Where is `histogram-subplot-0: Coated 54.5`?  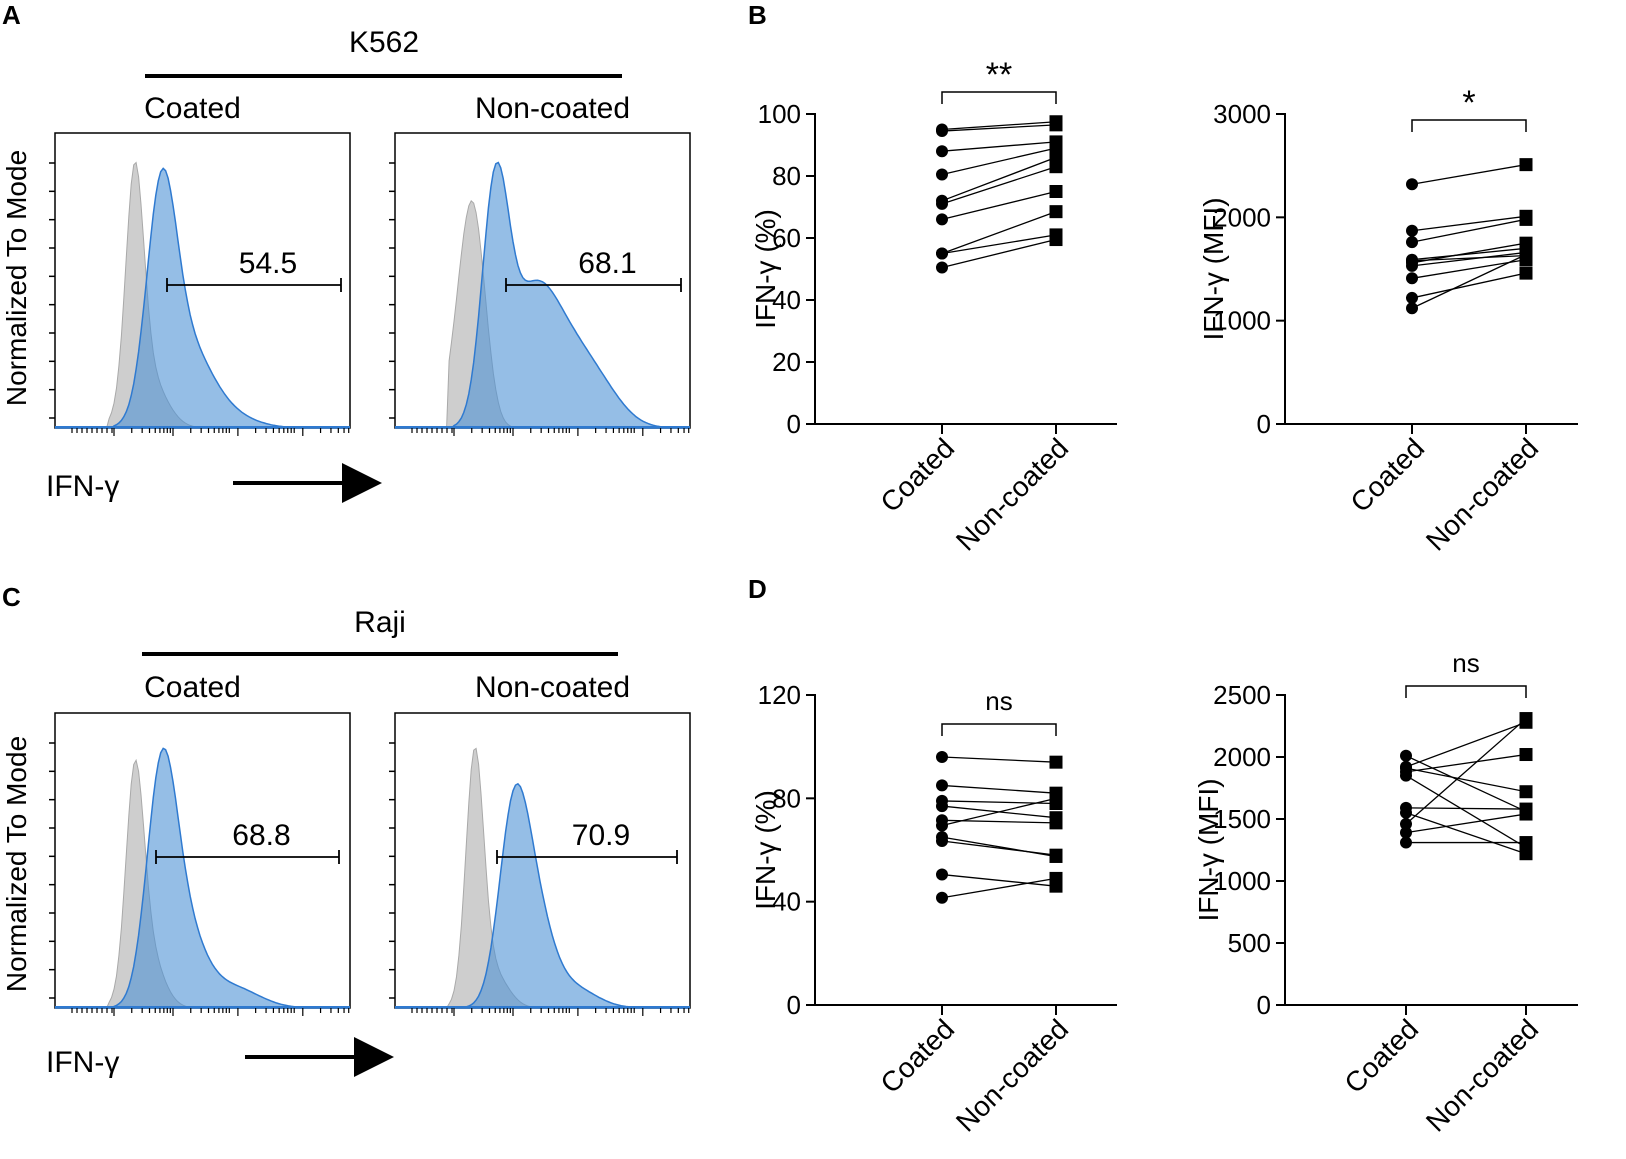
histogram-subplot-0: Coated 54.5 is located at coordinates (200, 264).